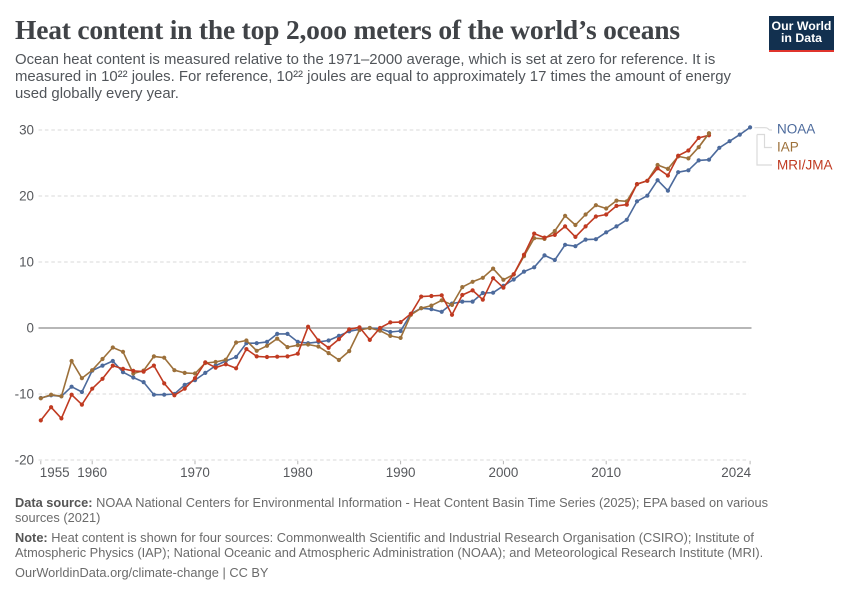 The width and height of the screenshot is (850, 600). Describe the element at coordinates (796, 129) in the screenshot. I see `svg-text: NOAA` at that location.